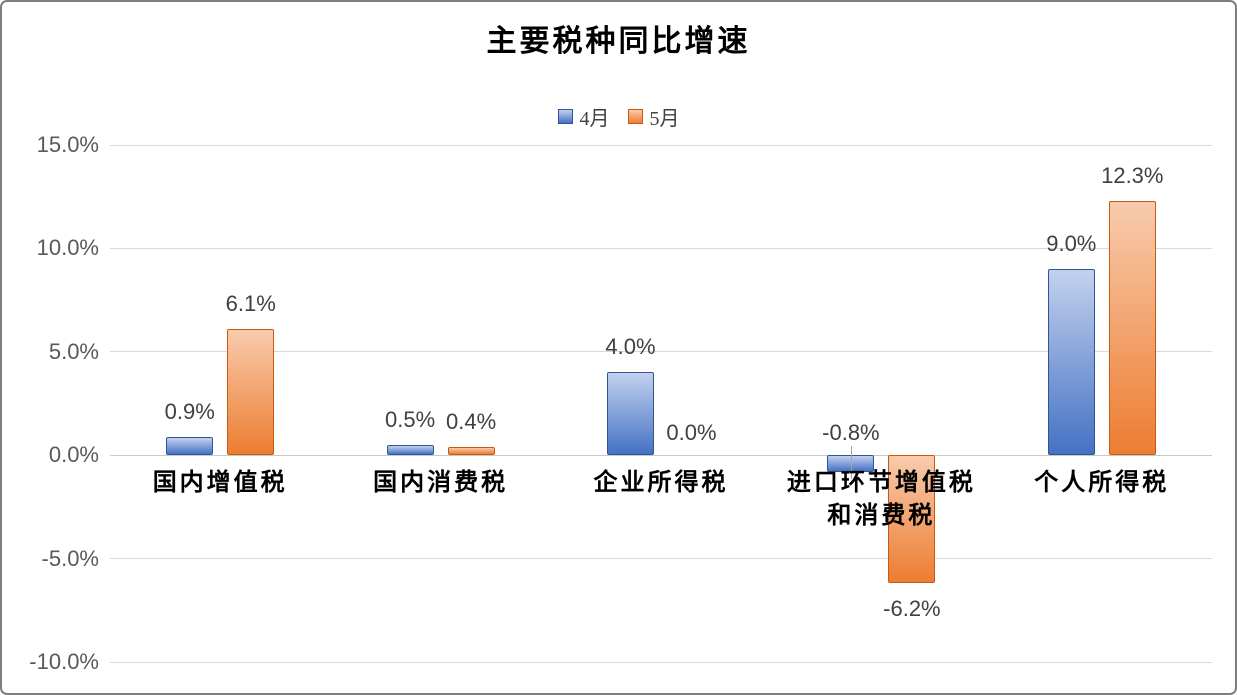 This screenshot has height=695, width=1237. Describe the element at coordinates (664, 119) in the screenshot. I see `legend-label: 5月` at that location.